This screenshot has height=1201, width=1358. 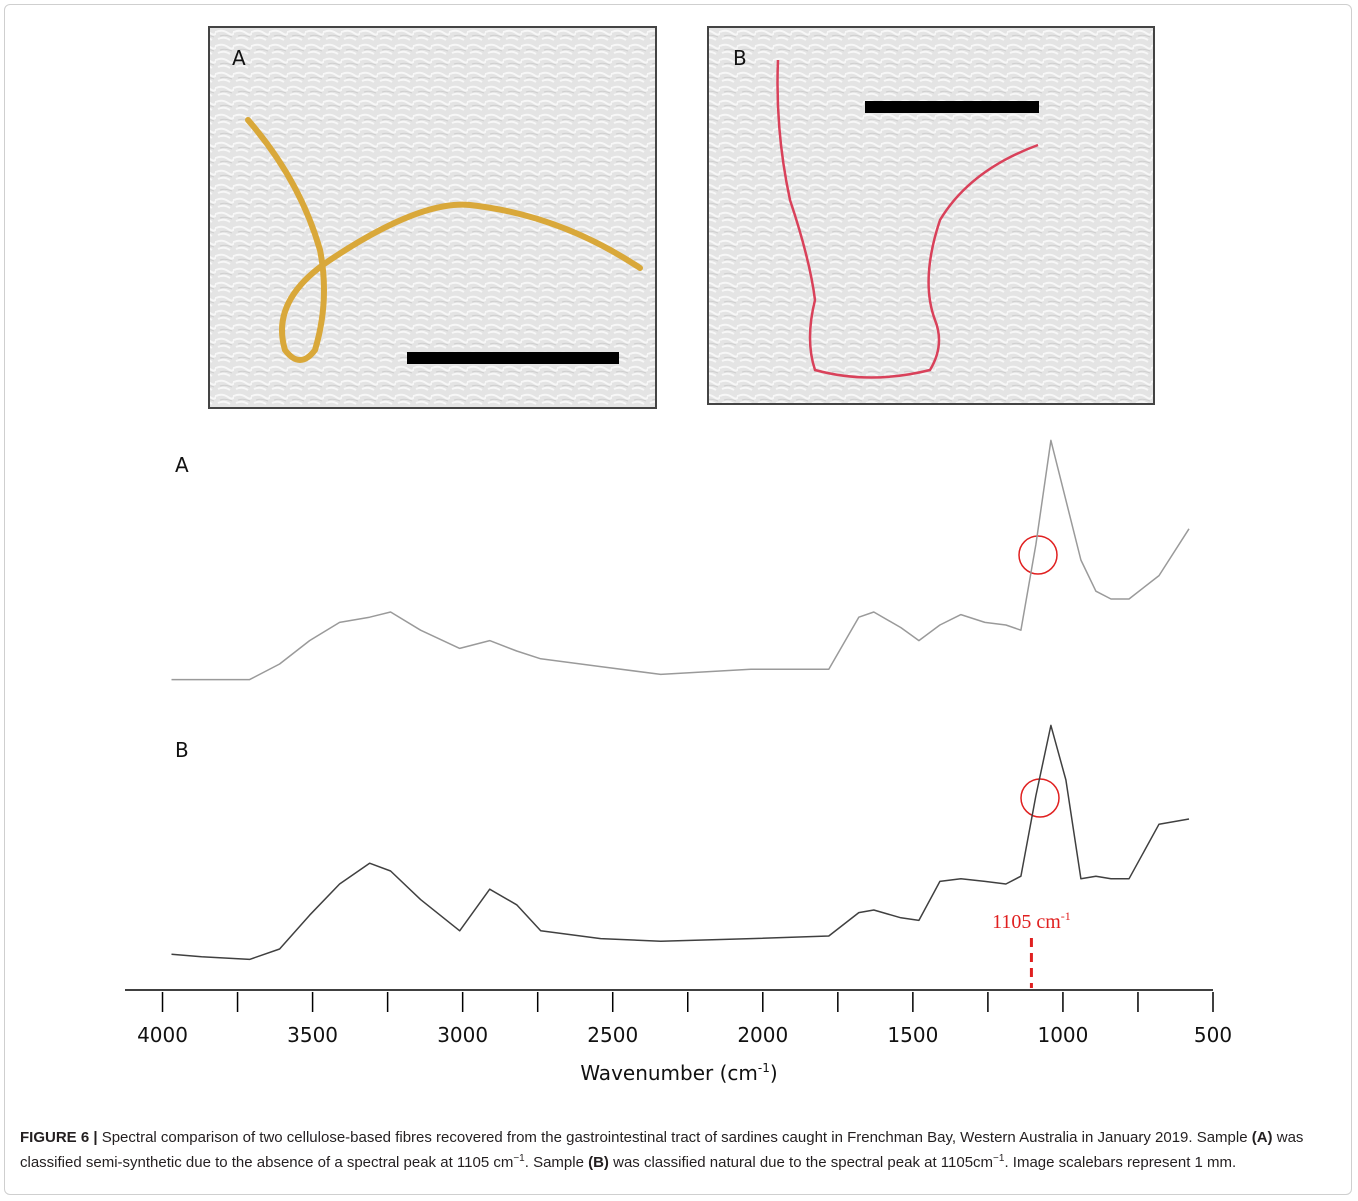 What do you see at coordinates (680, 842) in the screenshot?
I see `spectrum-line` at bounding box center [680, 842].